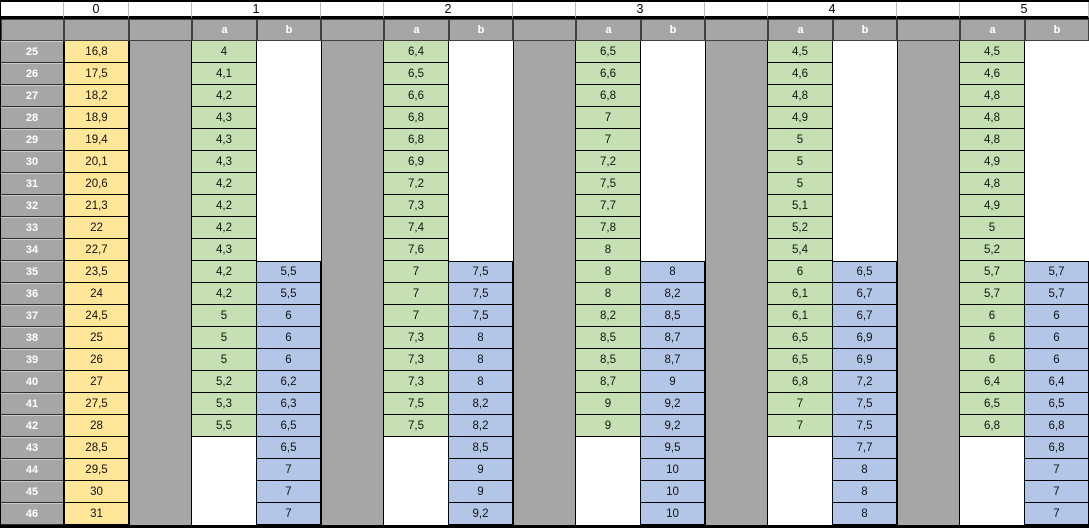  What do you see at coordinates (224, 30) in the screenshot?
I see `subheader-a-1: a` at bounding box center [224, 30].